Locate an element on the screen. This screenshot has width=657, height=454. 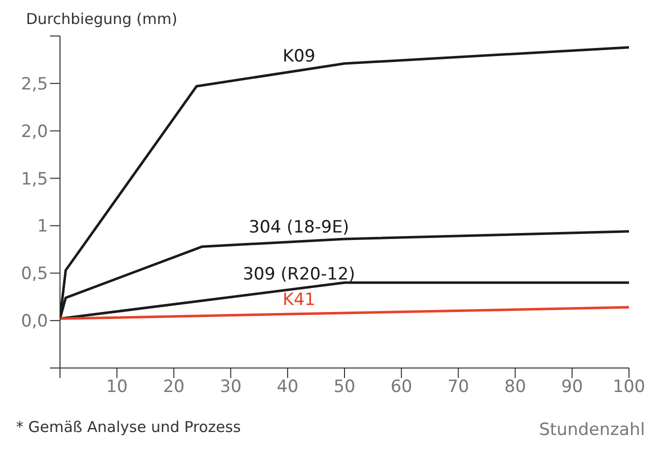
x-tick-label: 100 is located at coordinates (629, 387).